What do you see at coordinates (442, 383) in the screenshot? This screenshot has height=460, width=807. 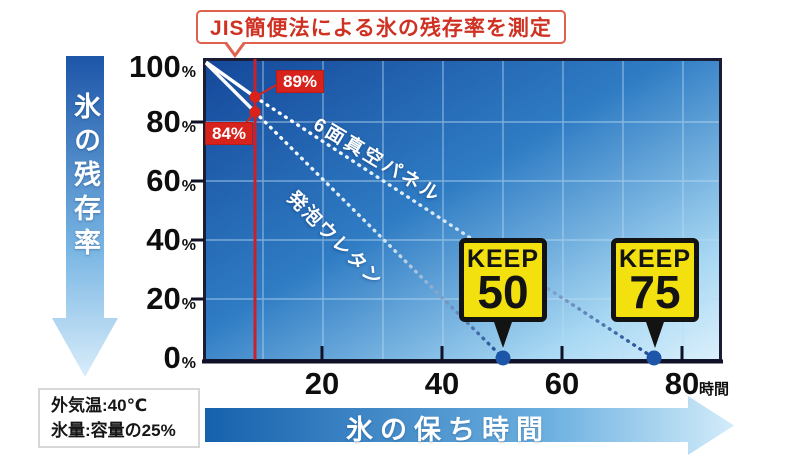 I see `x-tick-40: 40` at bounding box center [442, 383].